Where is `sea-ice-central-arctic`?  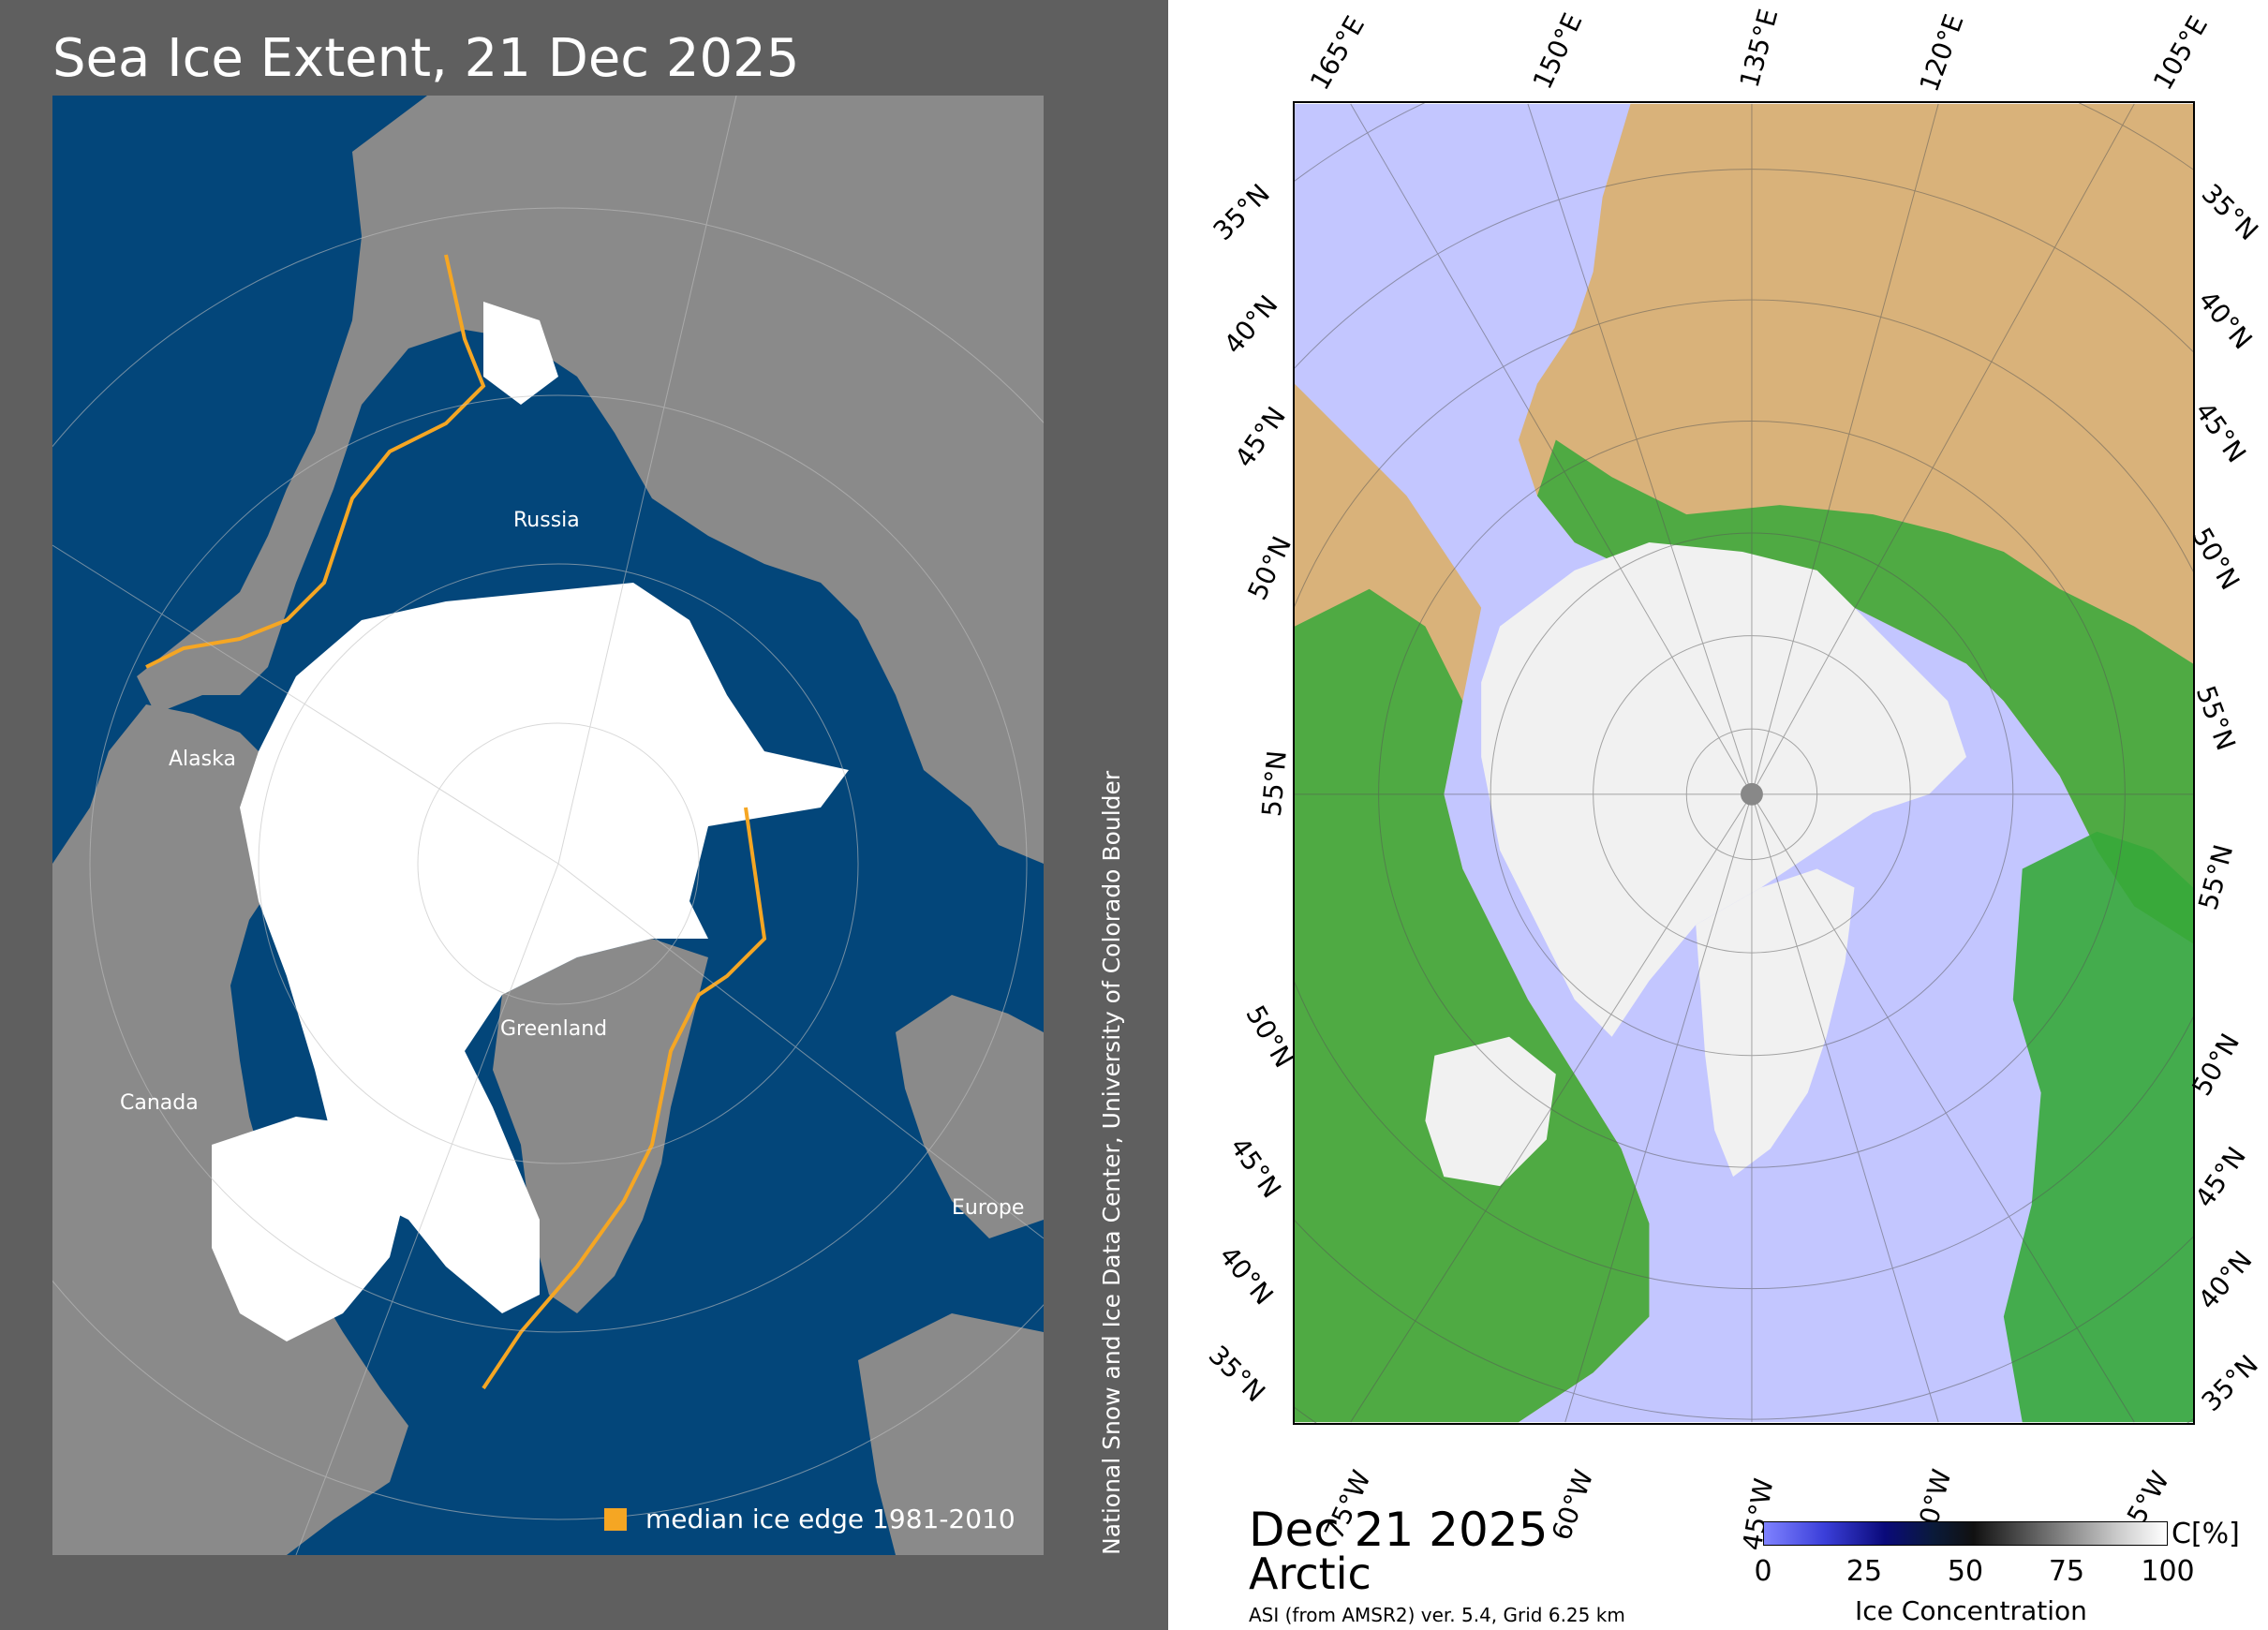
sea-ice-central-arctic is located at coordinates (544, 948).